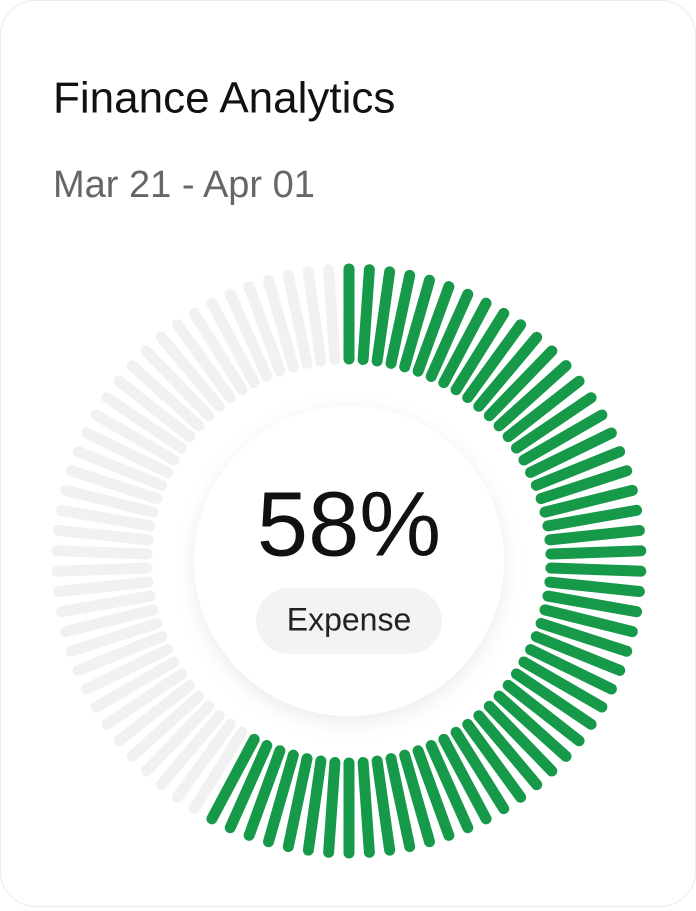  What do you see at coordinates (184, 185) in the screenshot?
I see `chart-subtitle: Mar 21 - Apr 01` at bounding box center [184, 185].